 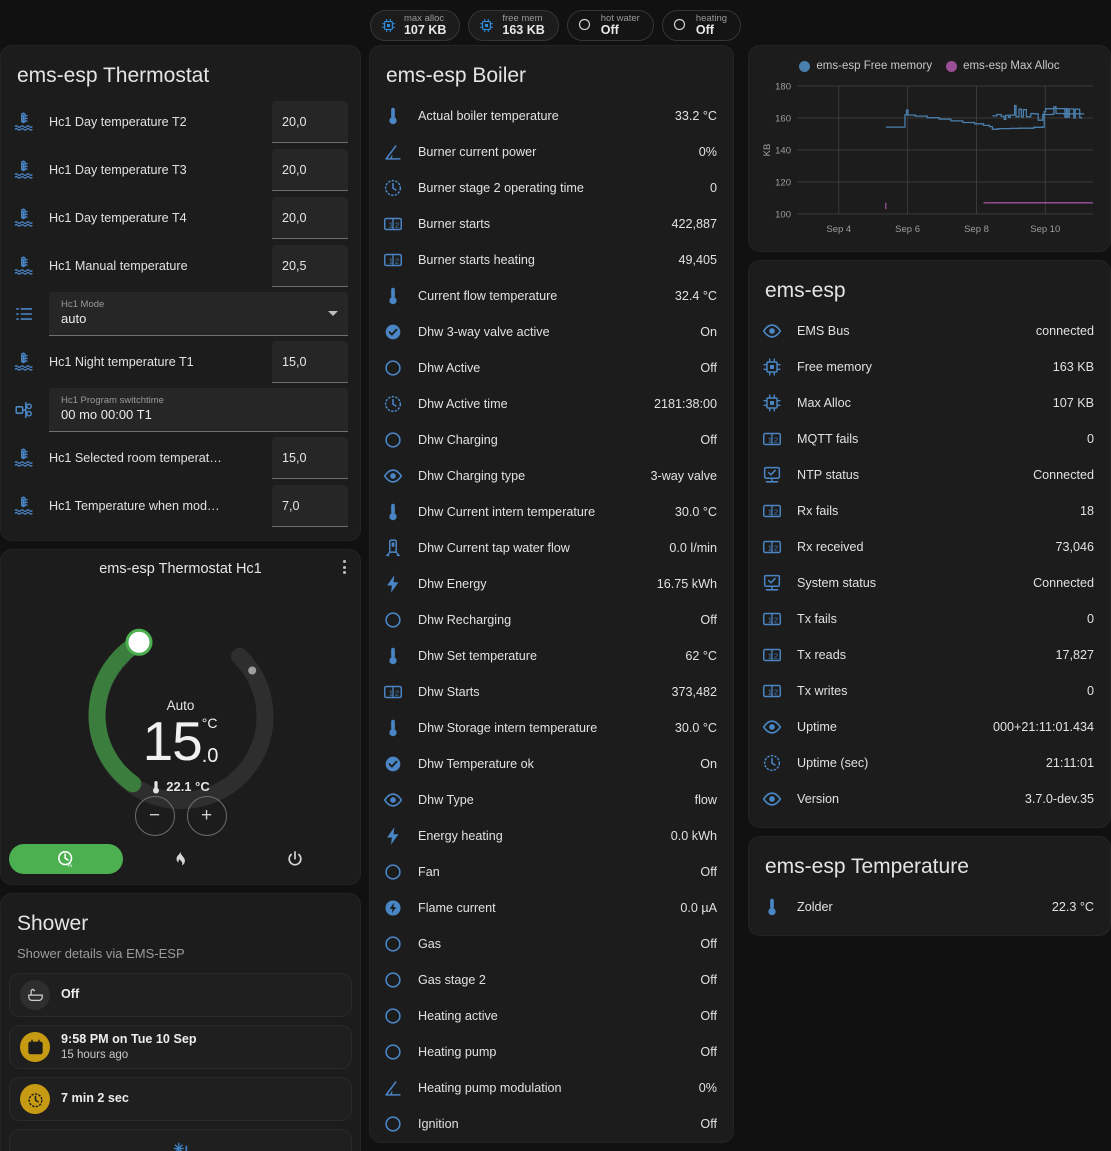 I want to click on boiler-entity-row: Gas Off, so click(x=551, y=944).